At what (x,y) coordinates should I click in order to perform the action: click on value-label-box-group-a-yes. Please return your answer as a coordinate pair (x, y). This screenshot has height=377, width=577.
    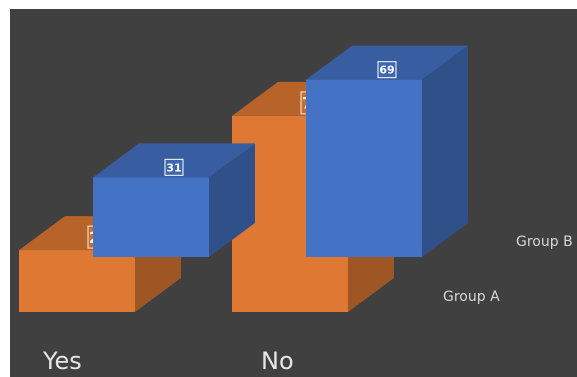
    Looking at the image, I should click on (174, 167).